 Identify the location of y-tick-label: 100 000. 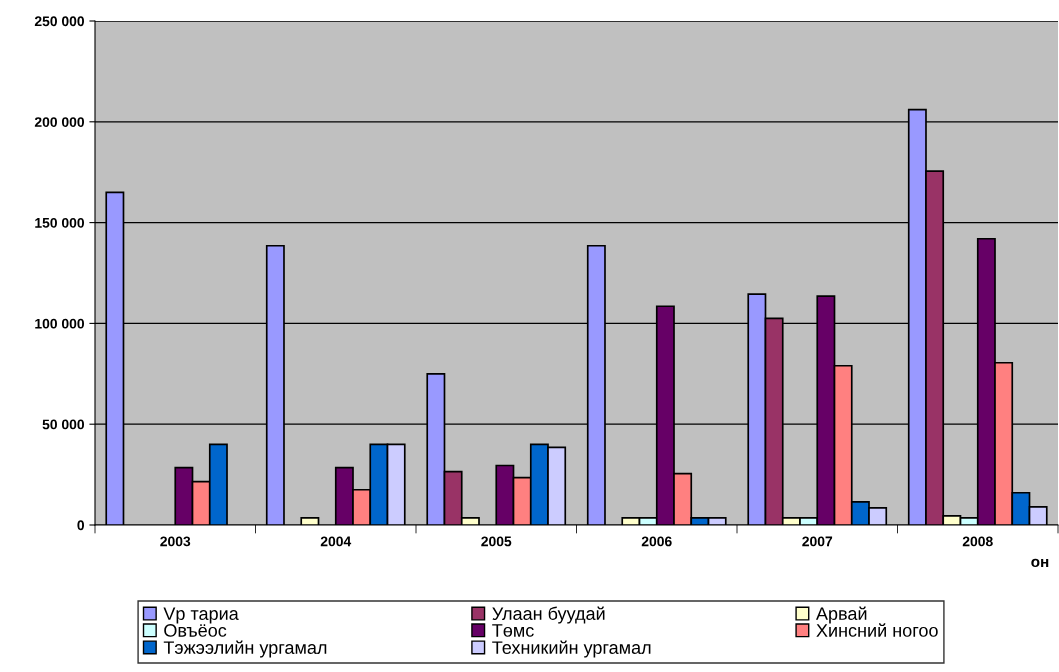
(60, 323).